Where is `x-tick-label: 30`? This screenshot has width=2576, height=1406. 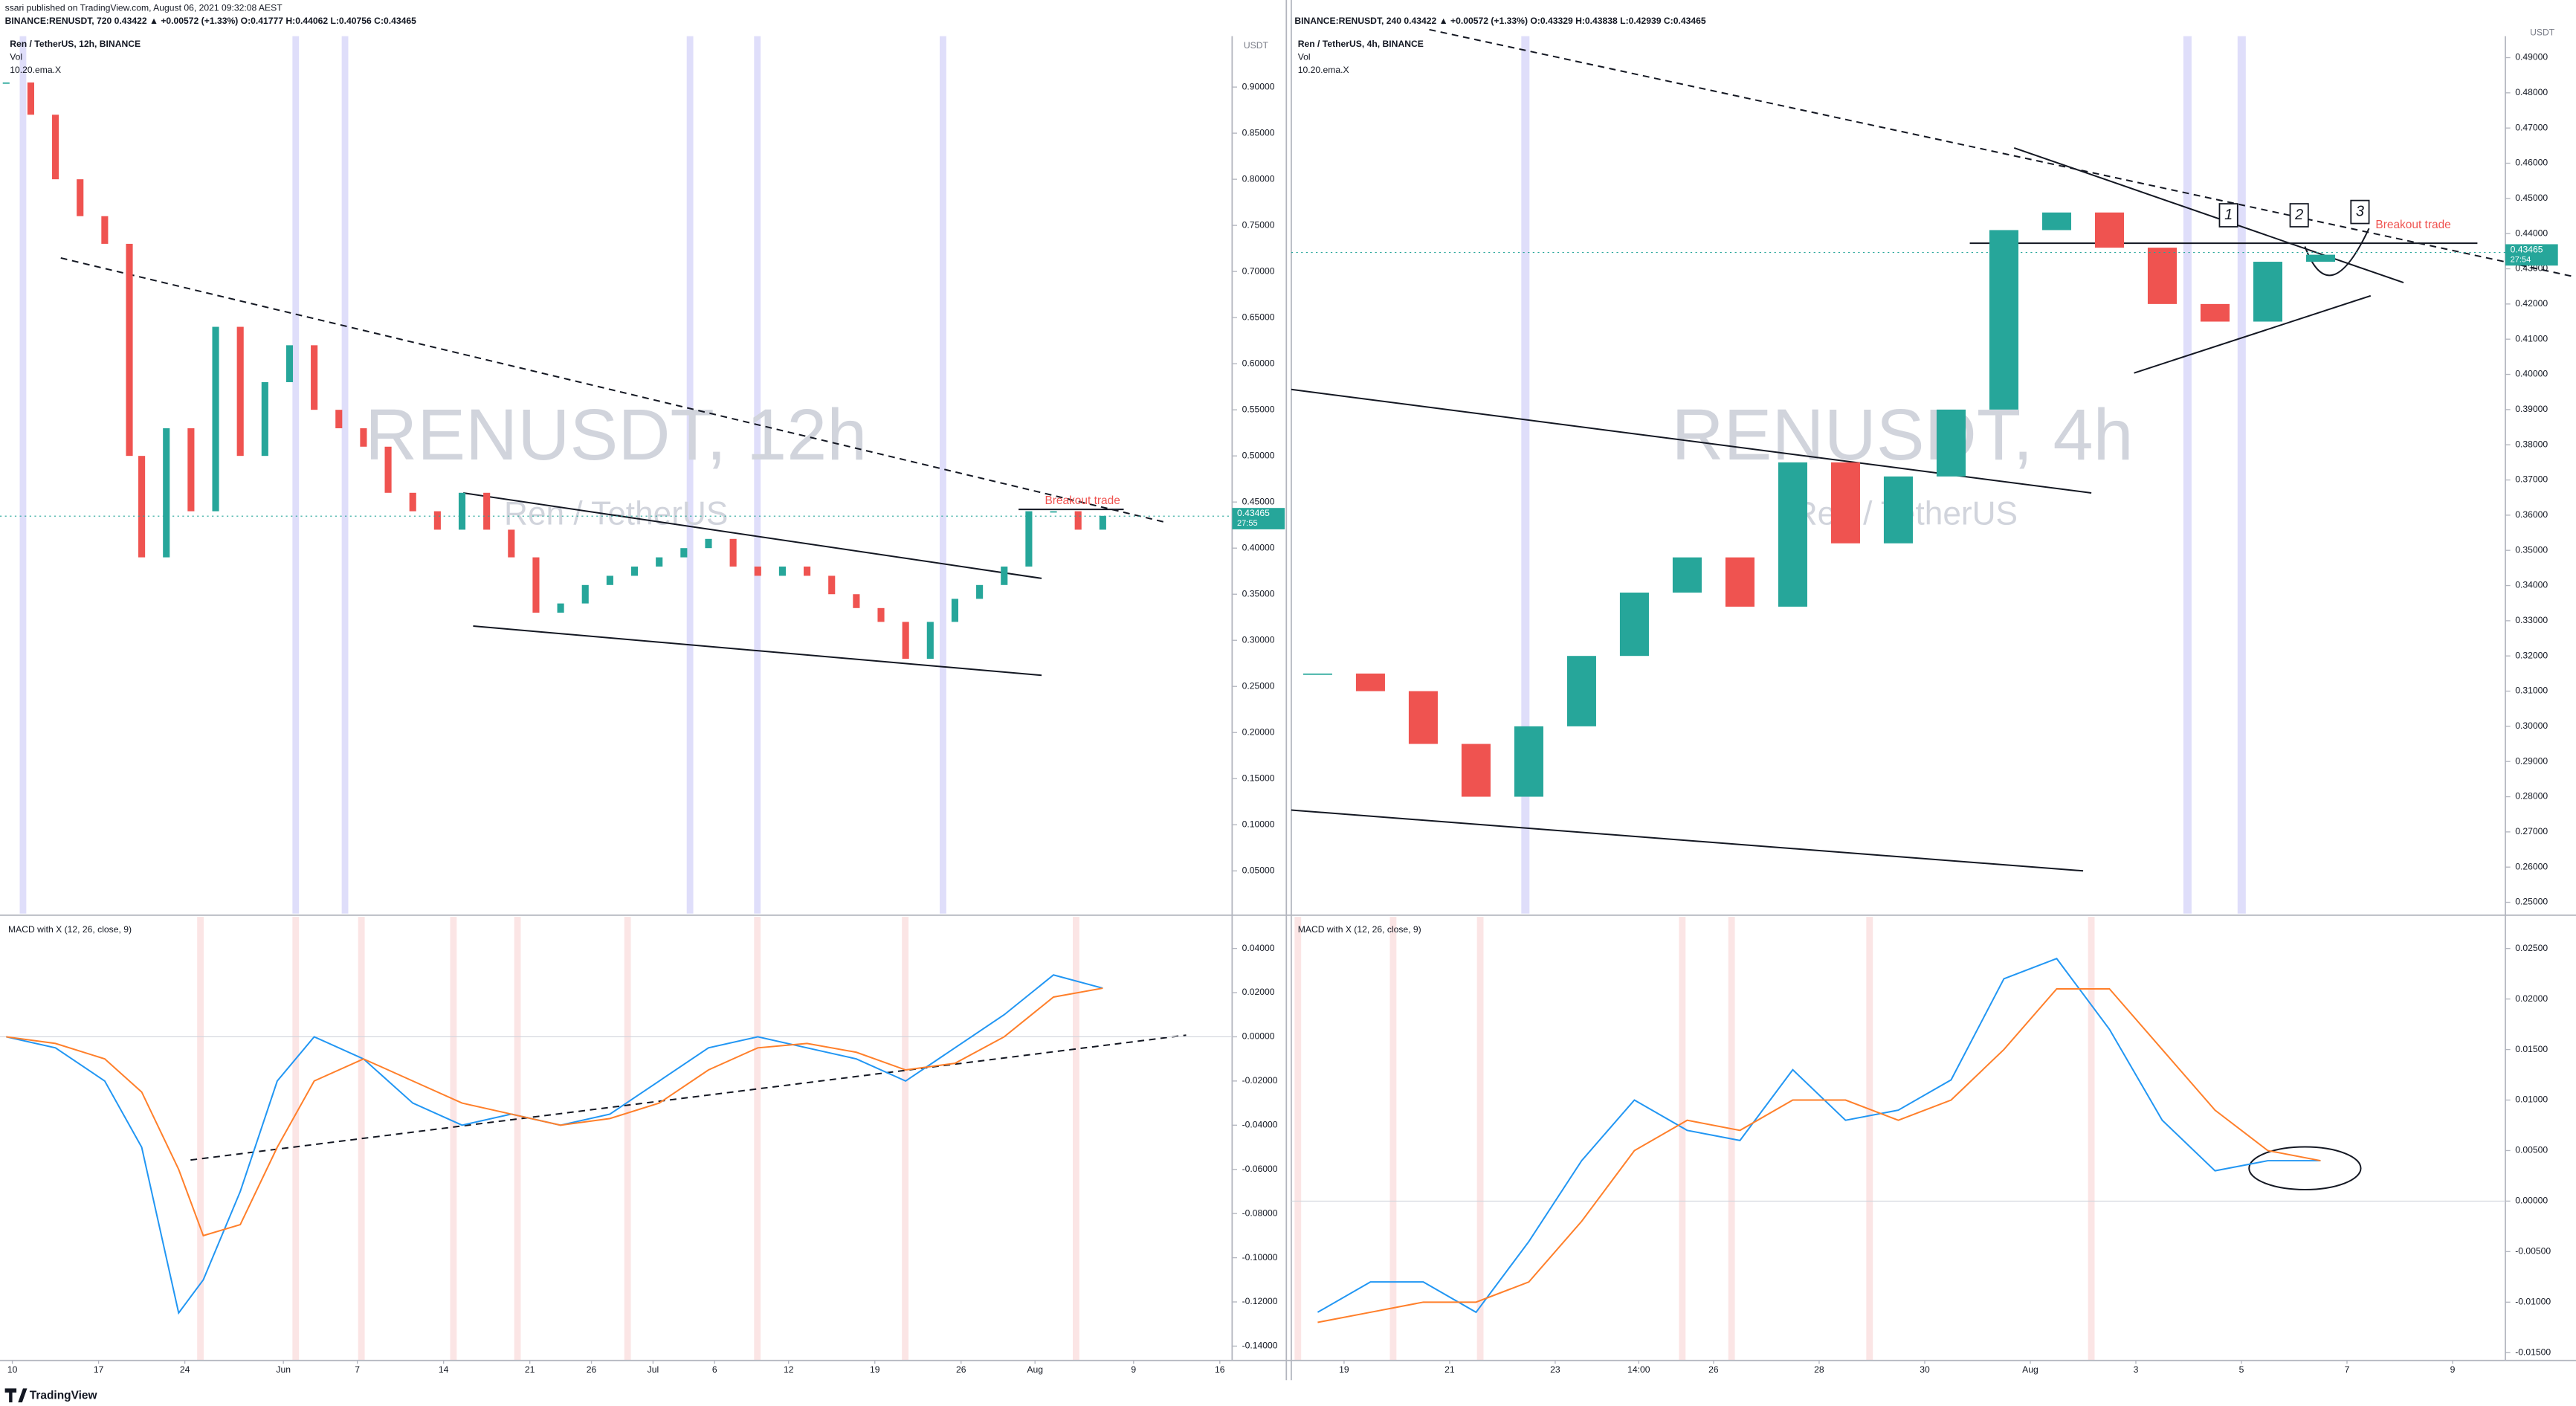
x-tick-label: 30 is located at coordinates (1925, 1369).